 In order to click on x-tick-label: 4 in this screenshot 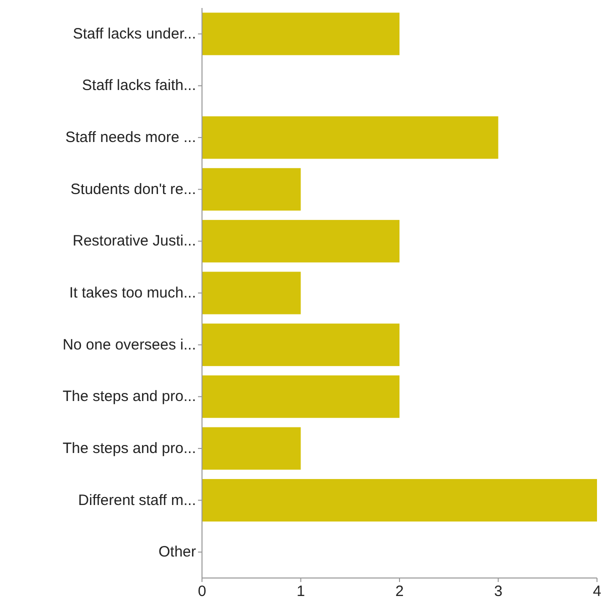, I will do `click(596, 591)`.